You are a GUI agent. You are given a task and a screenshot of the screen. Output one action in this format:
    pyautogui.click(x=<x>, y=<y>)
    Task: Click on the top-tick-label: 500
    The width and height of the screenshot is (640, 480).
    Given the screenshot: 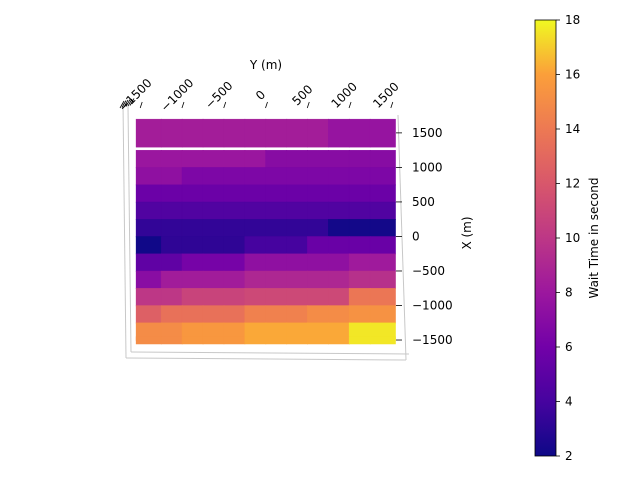 What is the action you would take?
    pyautogui.click(x=302, y=95)
    